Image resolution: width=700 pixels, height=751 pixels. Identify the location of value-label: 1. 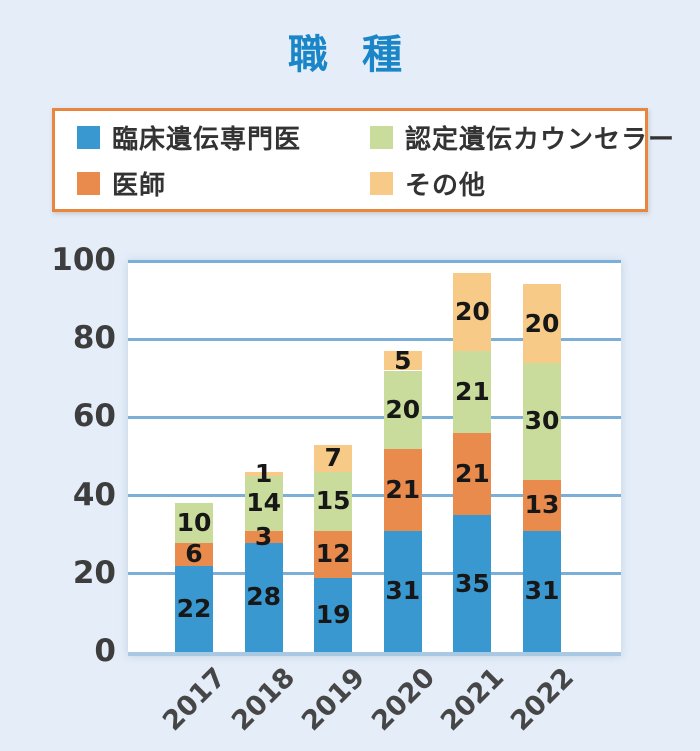
(263, 474).